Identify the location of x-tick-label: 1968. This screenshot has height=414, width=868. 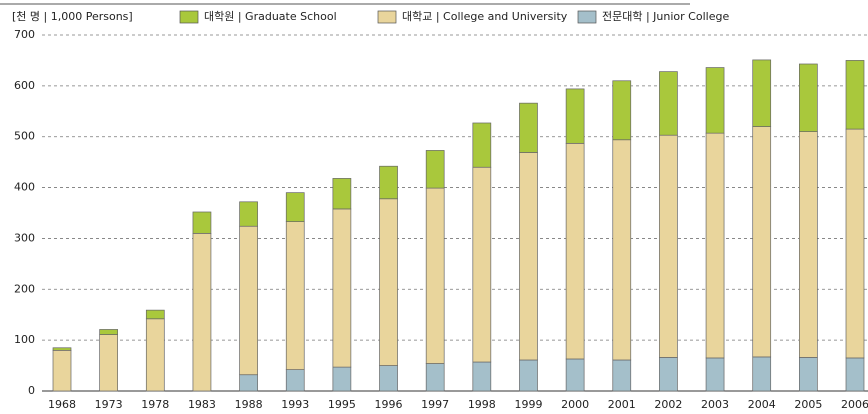
(62, 404).